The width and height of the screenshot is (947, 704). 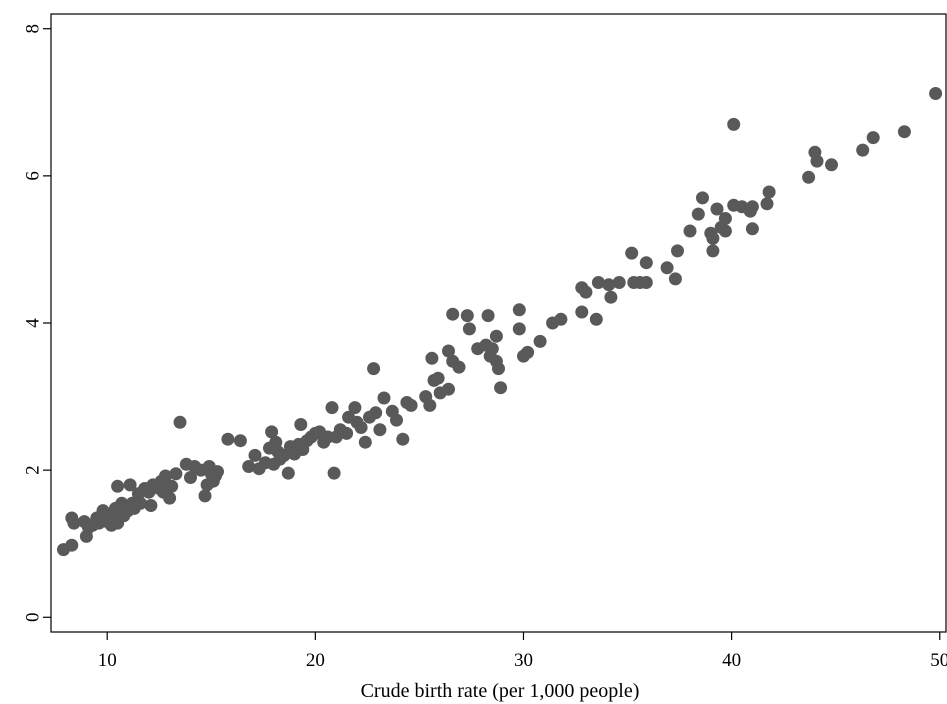 What do you see at coordinates (731, 660) in the screenshot?
I see `x-tick-label: 40` at bounding box center [731, 660].